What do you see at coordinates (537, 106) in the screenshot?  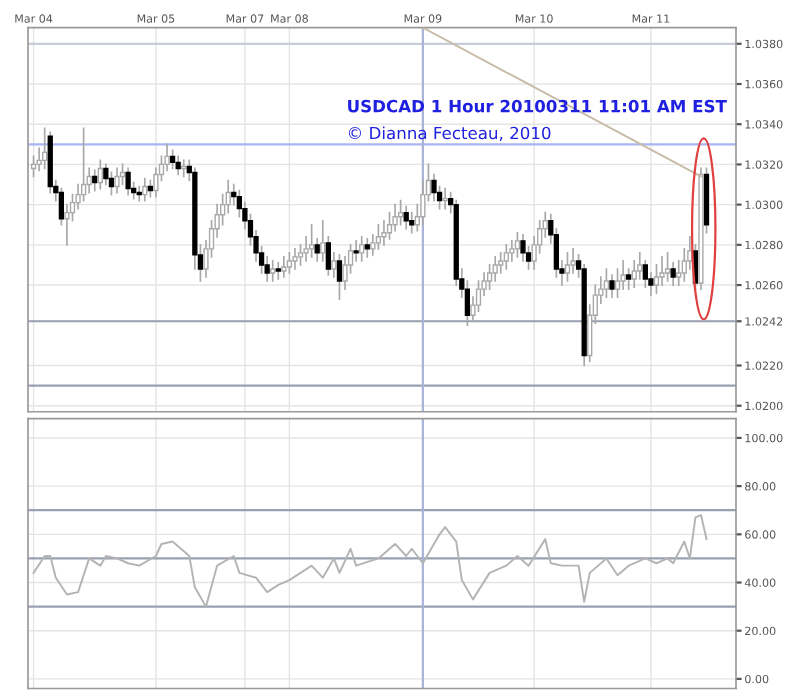 I see `text: USDCAD 1 Hour 20100311 11:01 AM EST` at bounding box center [537, 106].